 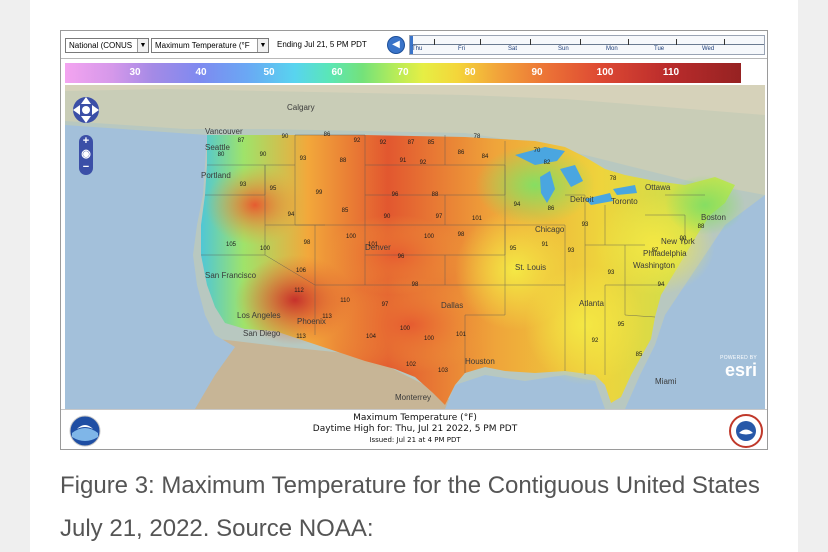 What do you see at coordinates (654, 265) in the screenshot?
I see `map-place-label: Washington` at bounding box center [654, 265].